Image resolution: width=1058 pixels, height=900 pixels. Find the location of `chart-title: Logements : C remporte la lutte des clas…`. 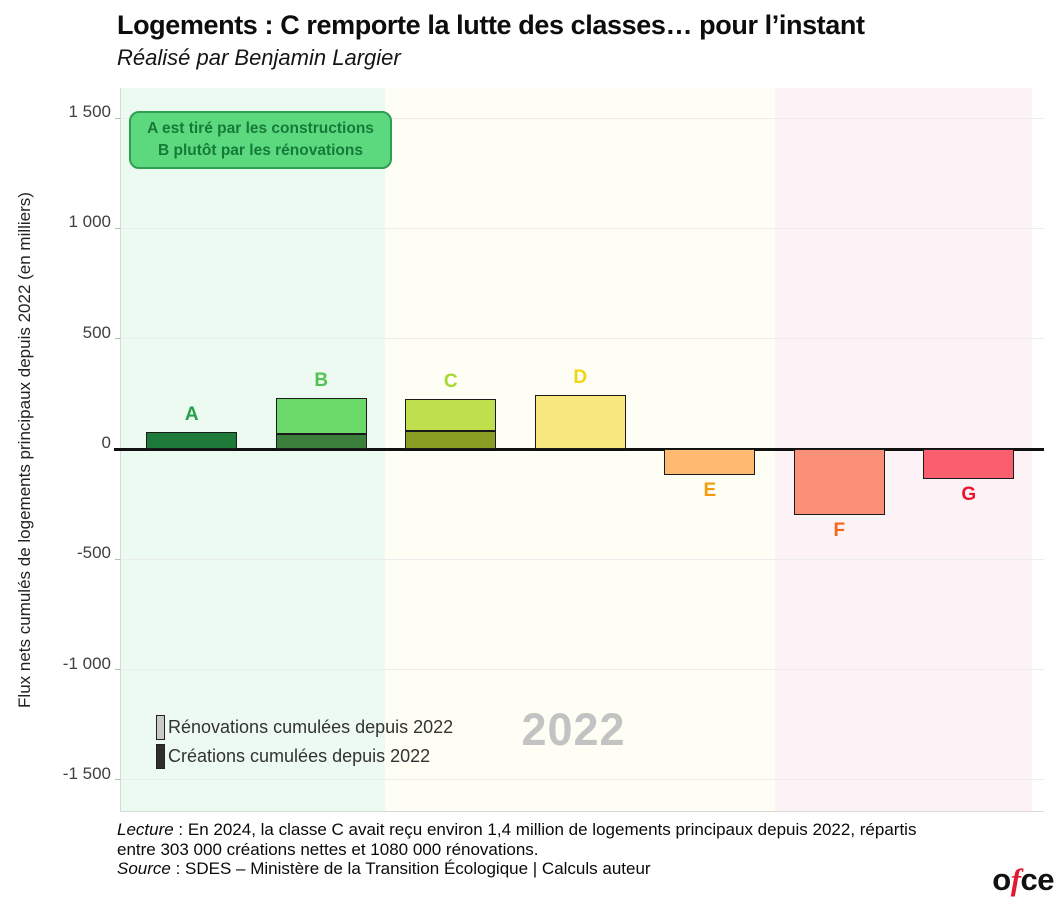

chart-title: Logements : C remporte la lutte des clas… is located at coordinates (491, 25).